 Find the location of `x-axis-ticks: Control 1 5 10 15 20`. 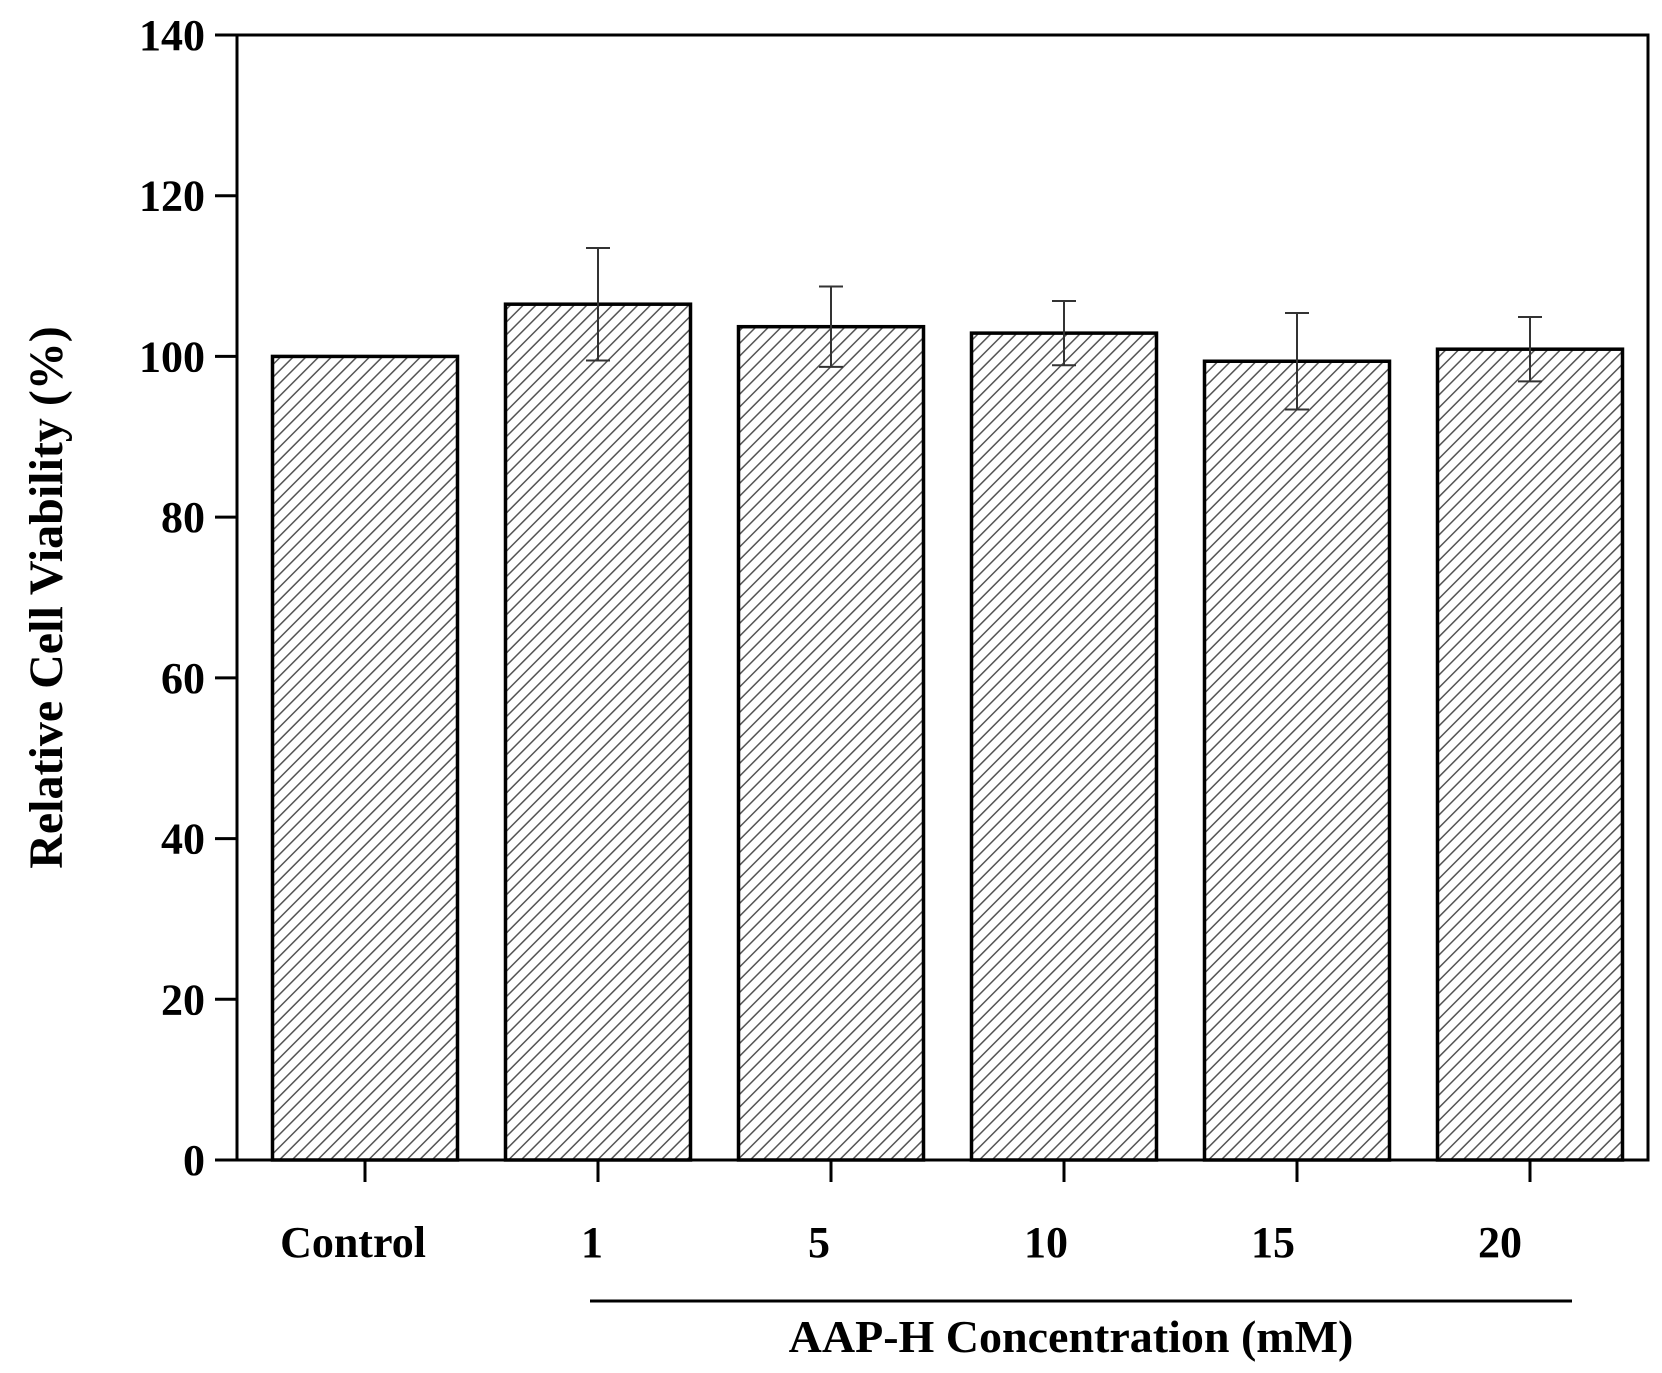

x-axis-ticks: Control 1 5 10 15 20 is located at coordinates (906, 1213).